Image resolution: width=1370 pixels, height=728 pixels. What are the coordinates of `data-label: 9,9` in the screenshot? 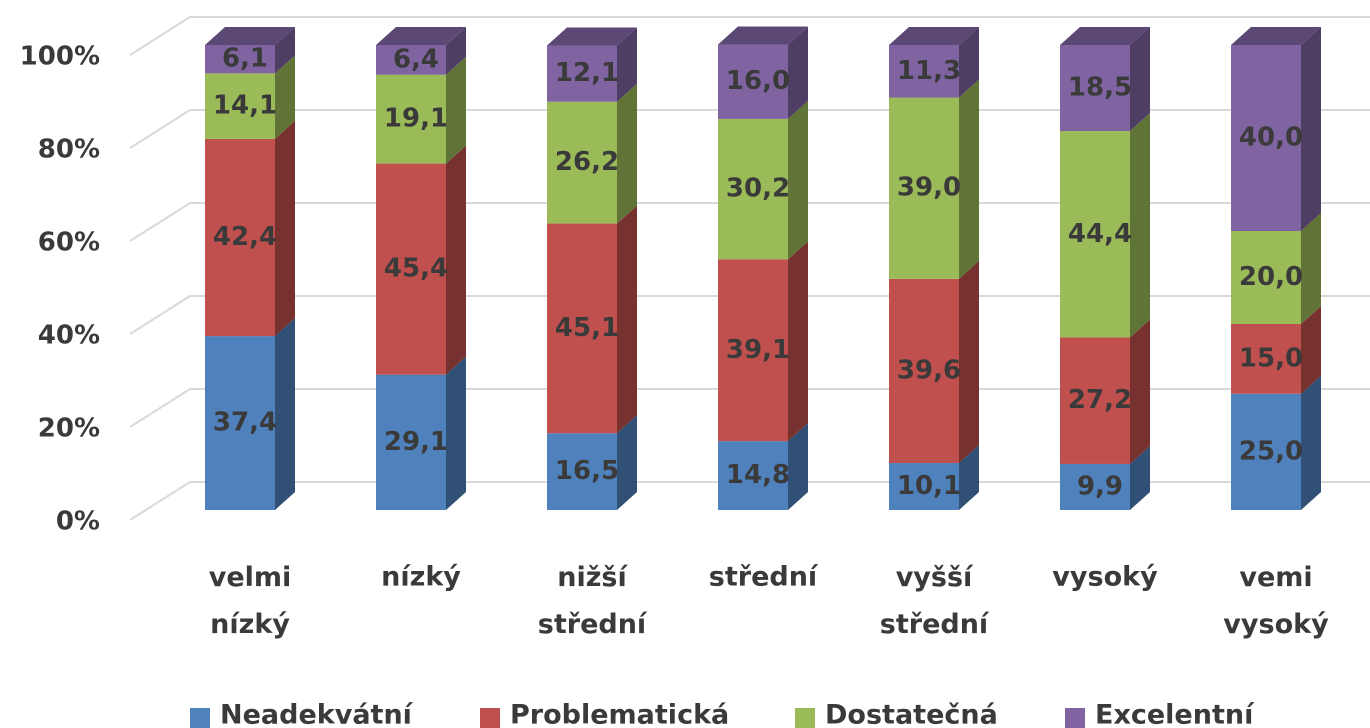 It's located at (1100, 486).